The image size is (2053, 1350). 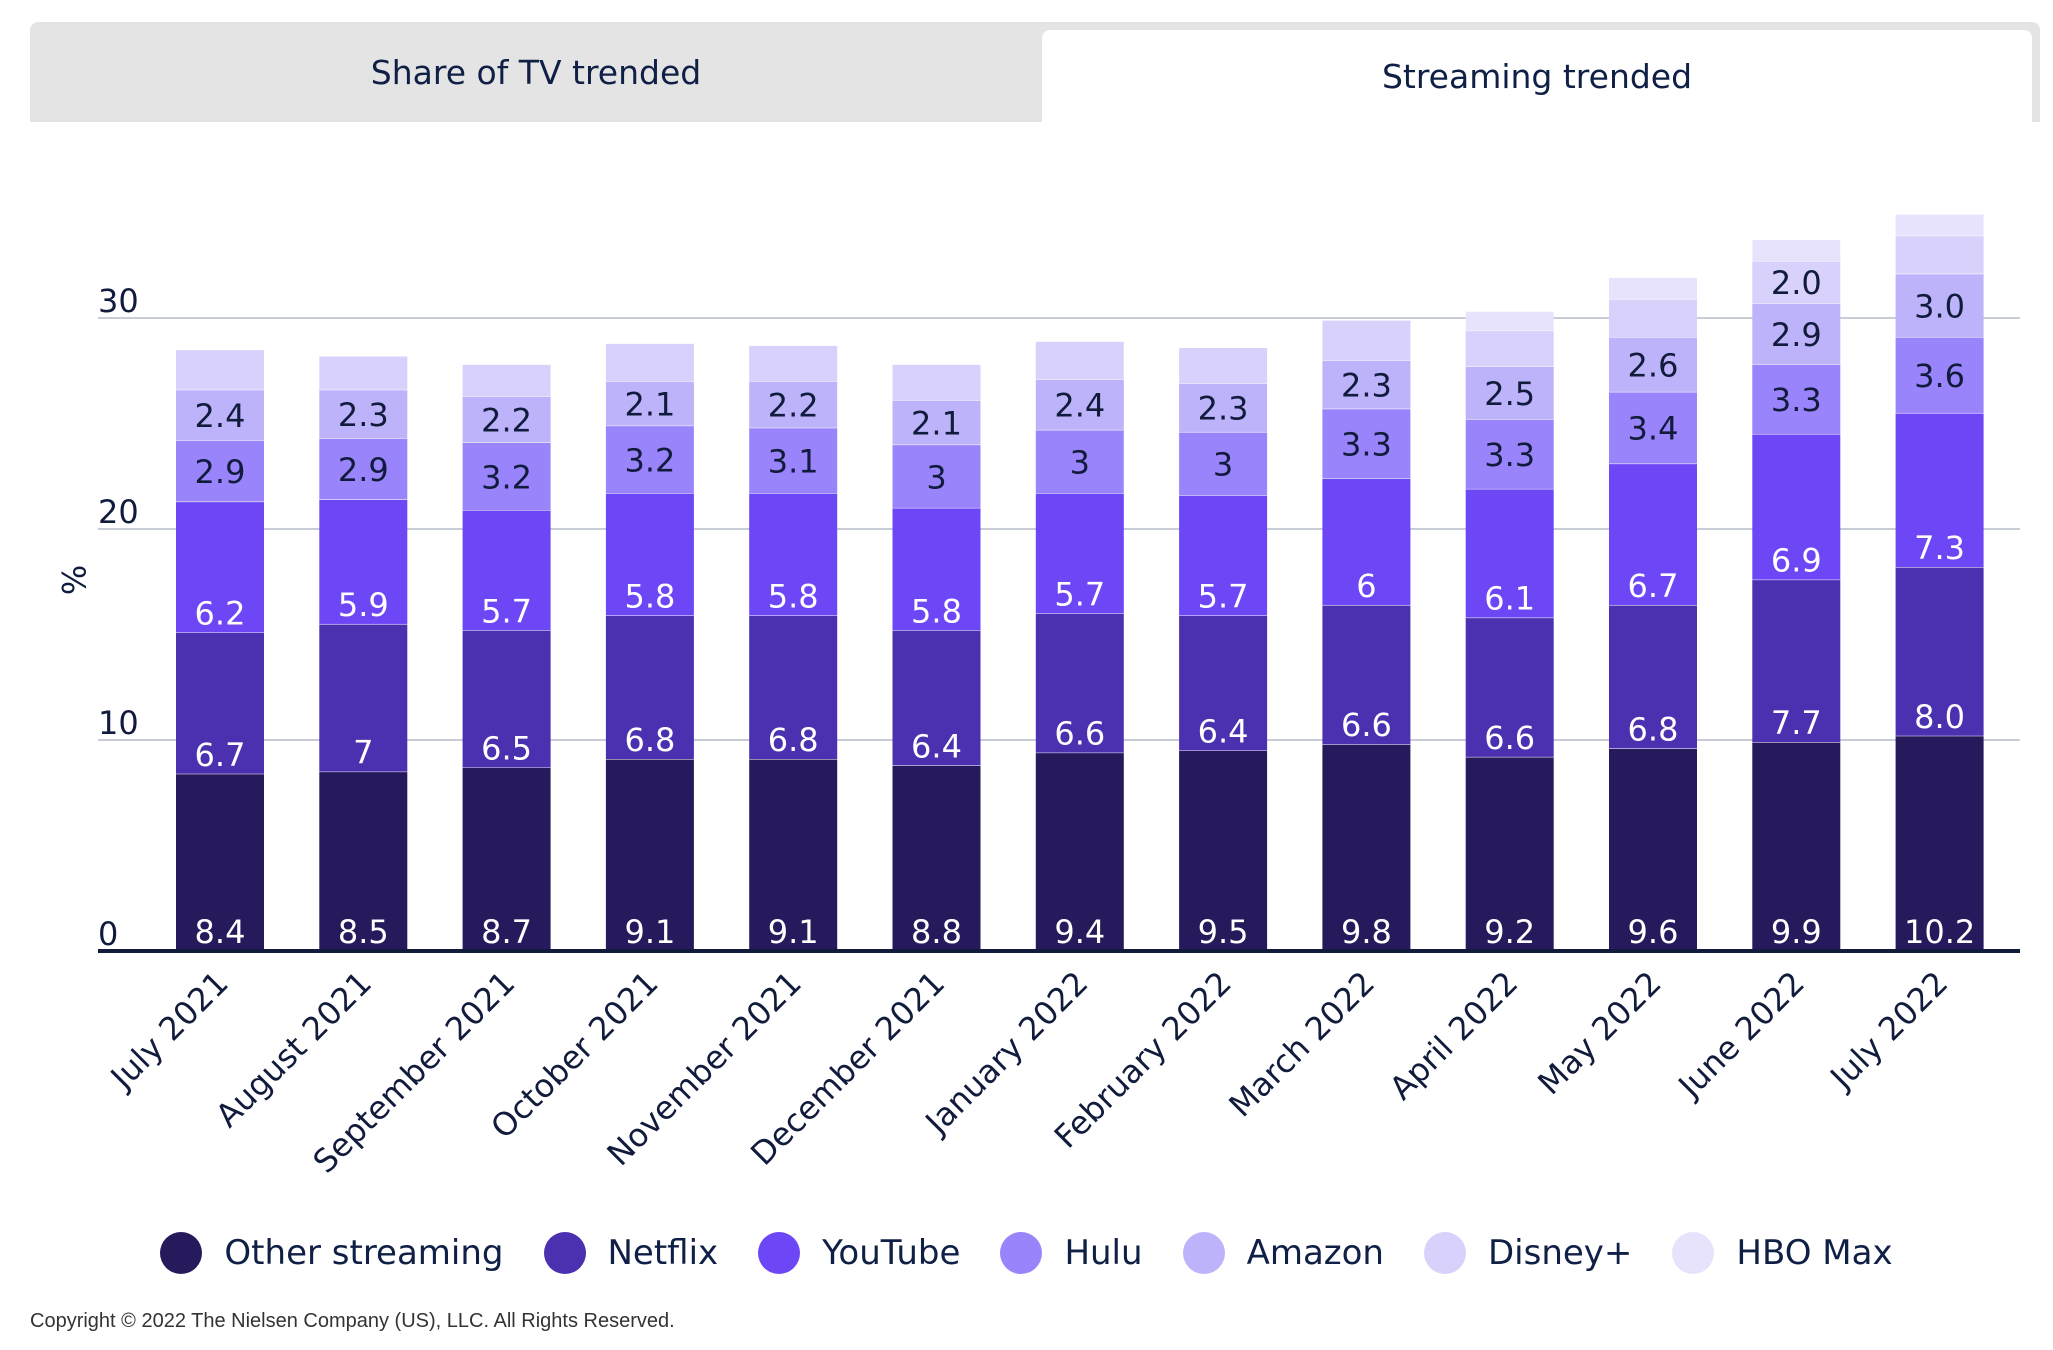 What do you see at coordinates (1103, 1253) in the screenshot?
I see `legend-label: Hulu` at bounding box center [1103, 1253].